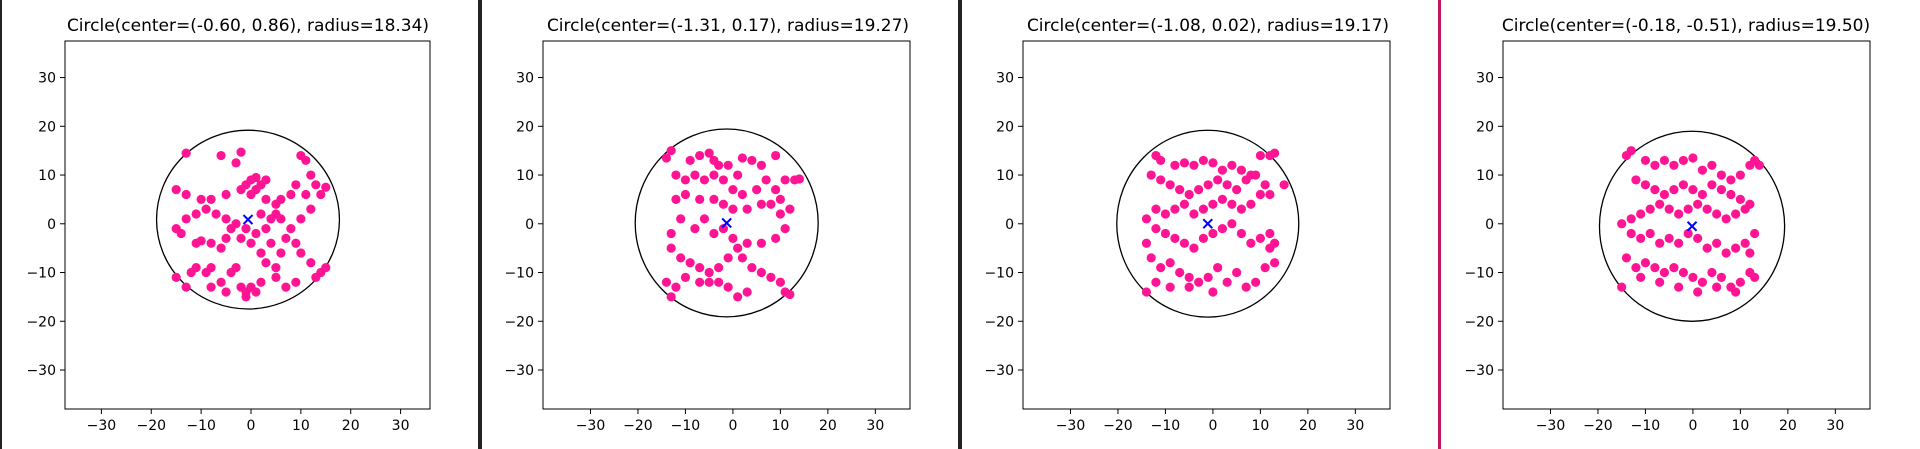  Describe the element at coordinates (529, 225) in the screenshot. I see `y-tick-label: 0` at that location.